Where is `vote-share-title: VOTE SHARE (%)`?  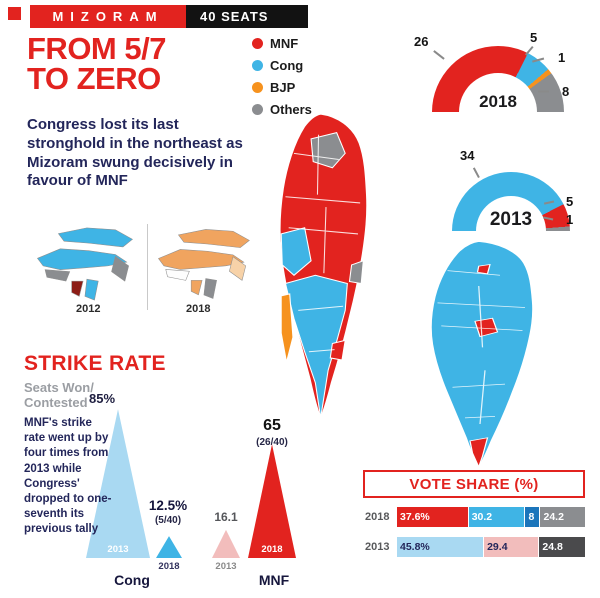
vote-share-title: VOTE SHARE (%) is located at coordinates (474, 484).